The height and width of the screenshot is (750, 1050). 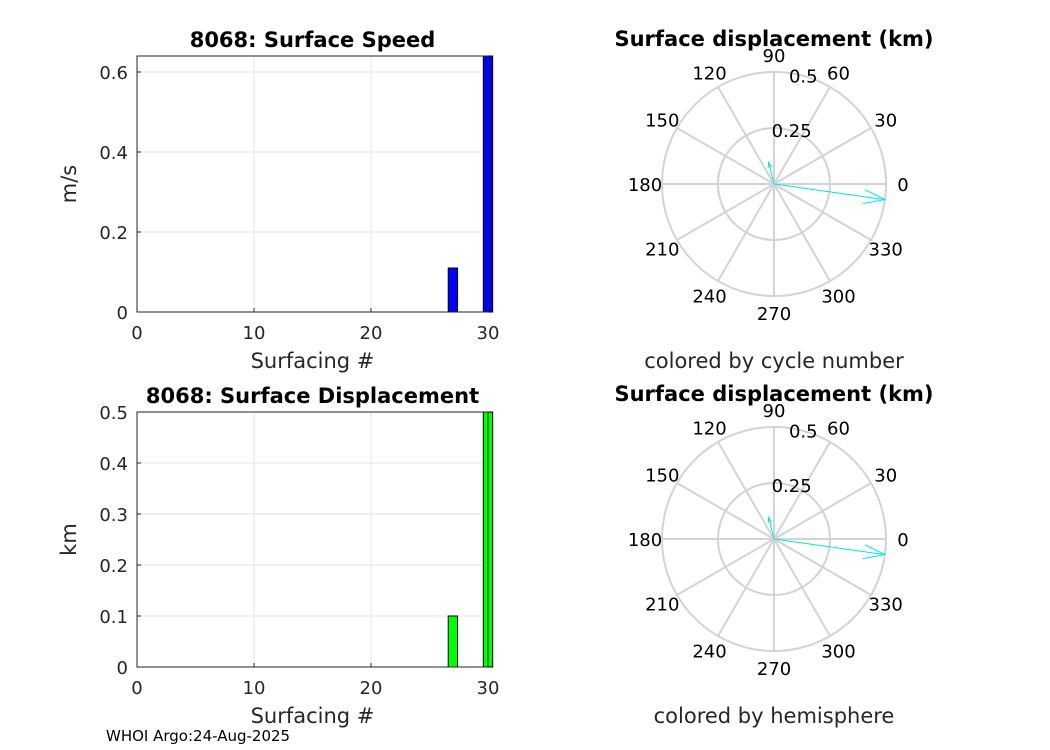 I want to click on y-axis-label: m/s, so click(x=69, y=184).